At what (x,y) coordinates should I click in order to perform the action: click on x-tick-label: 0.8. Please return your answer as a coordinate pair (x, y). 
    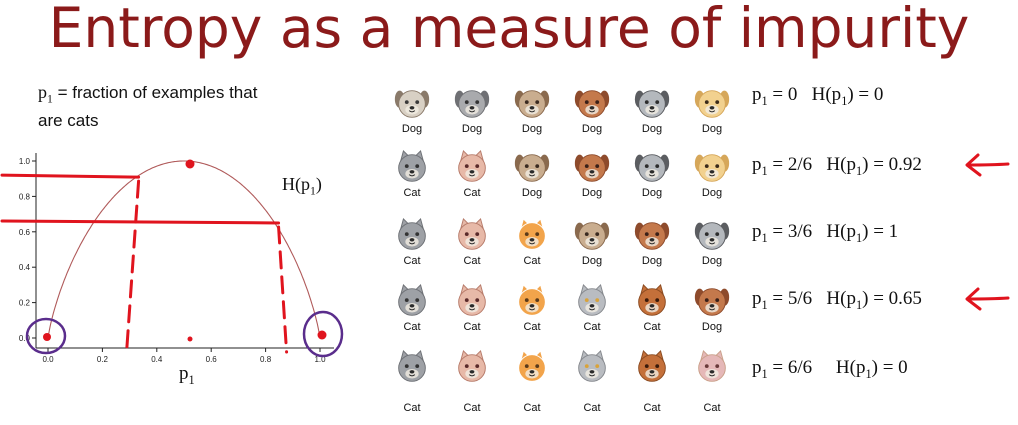
    Looking at the image, I should click on (266, 359).